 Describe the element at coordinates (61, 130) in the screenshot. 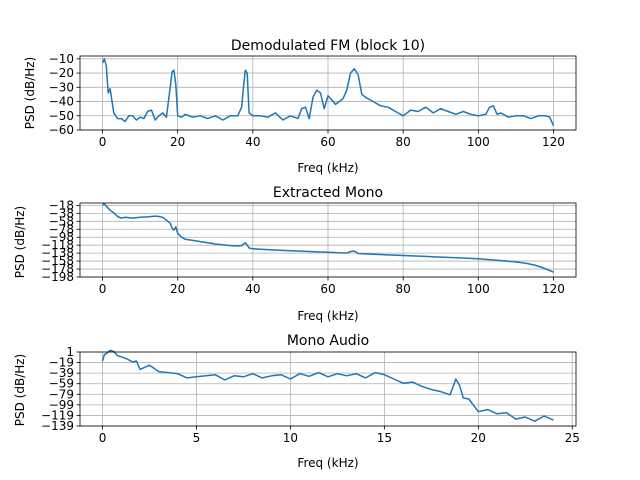

I see `y-tick-label: −60` at that location.